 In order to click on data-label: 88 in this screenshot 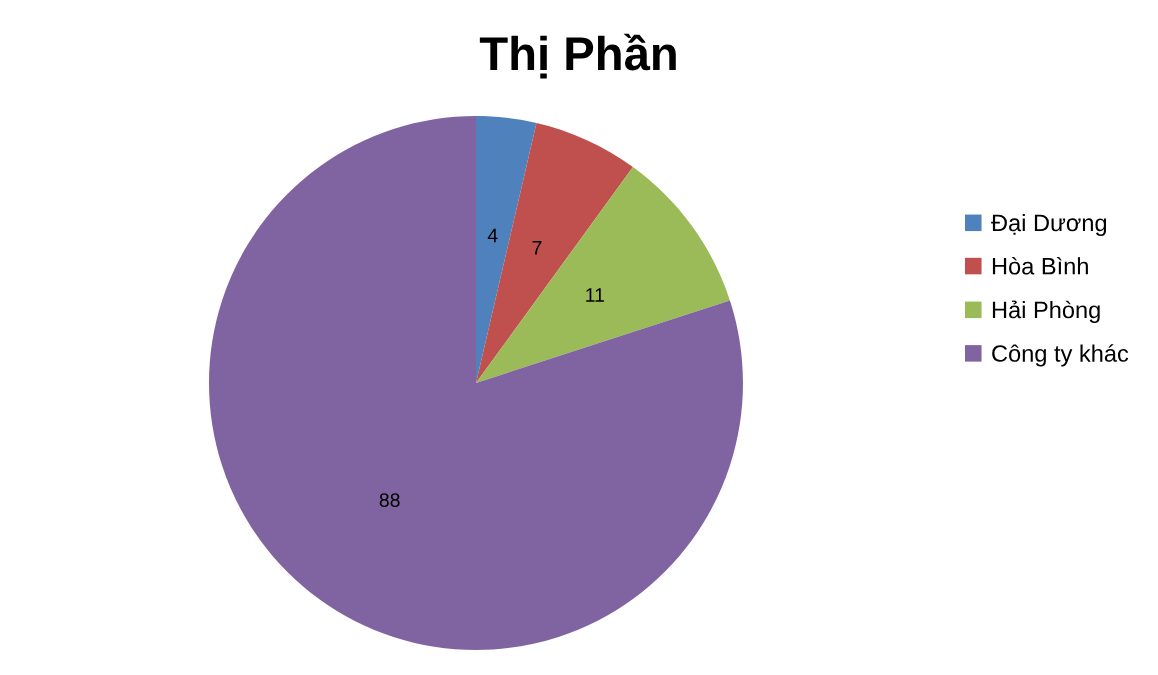, I will do `click(389, 500)`.